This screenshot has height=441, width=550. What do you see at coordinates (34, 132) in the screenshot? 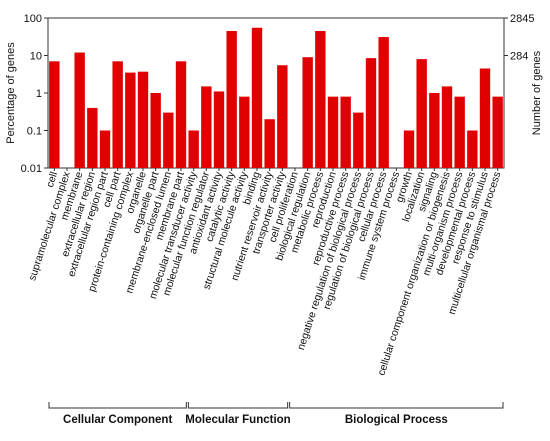
I see `y-tick-label: 0.1` at bounding box center [34, 132].